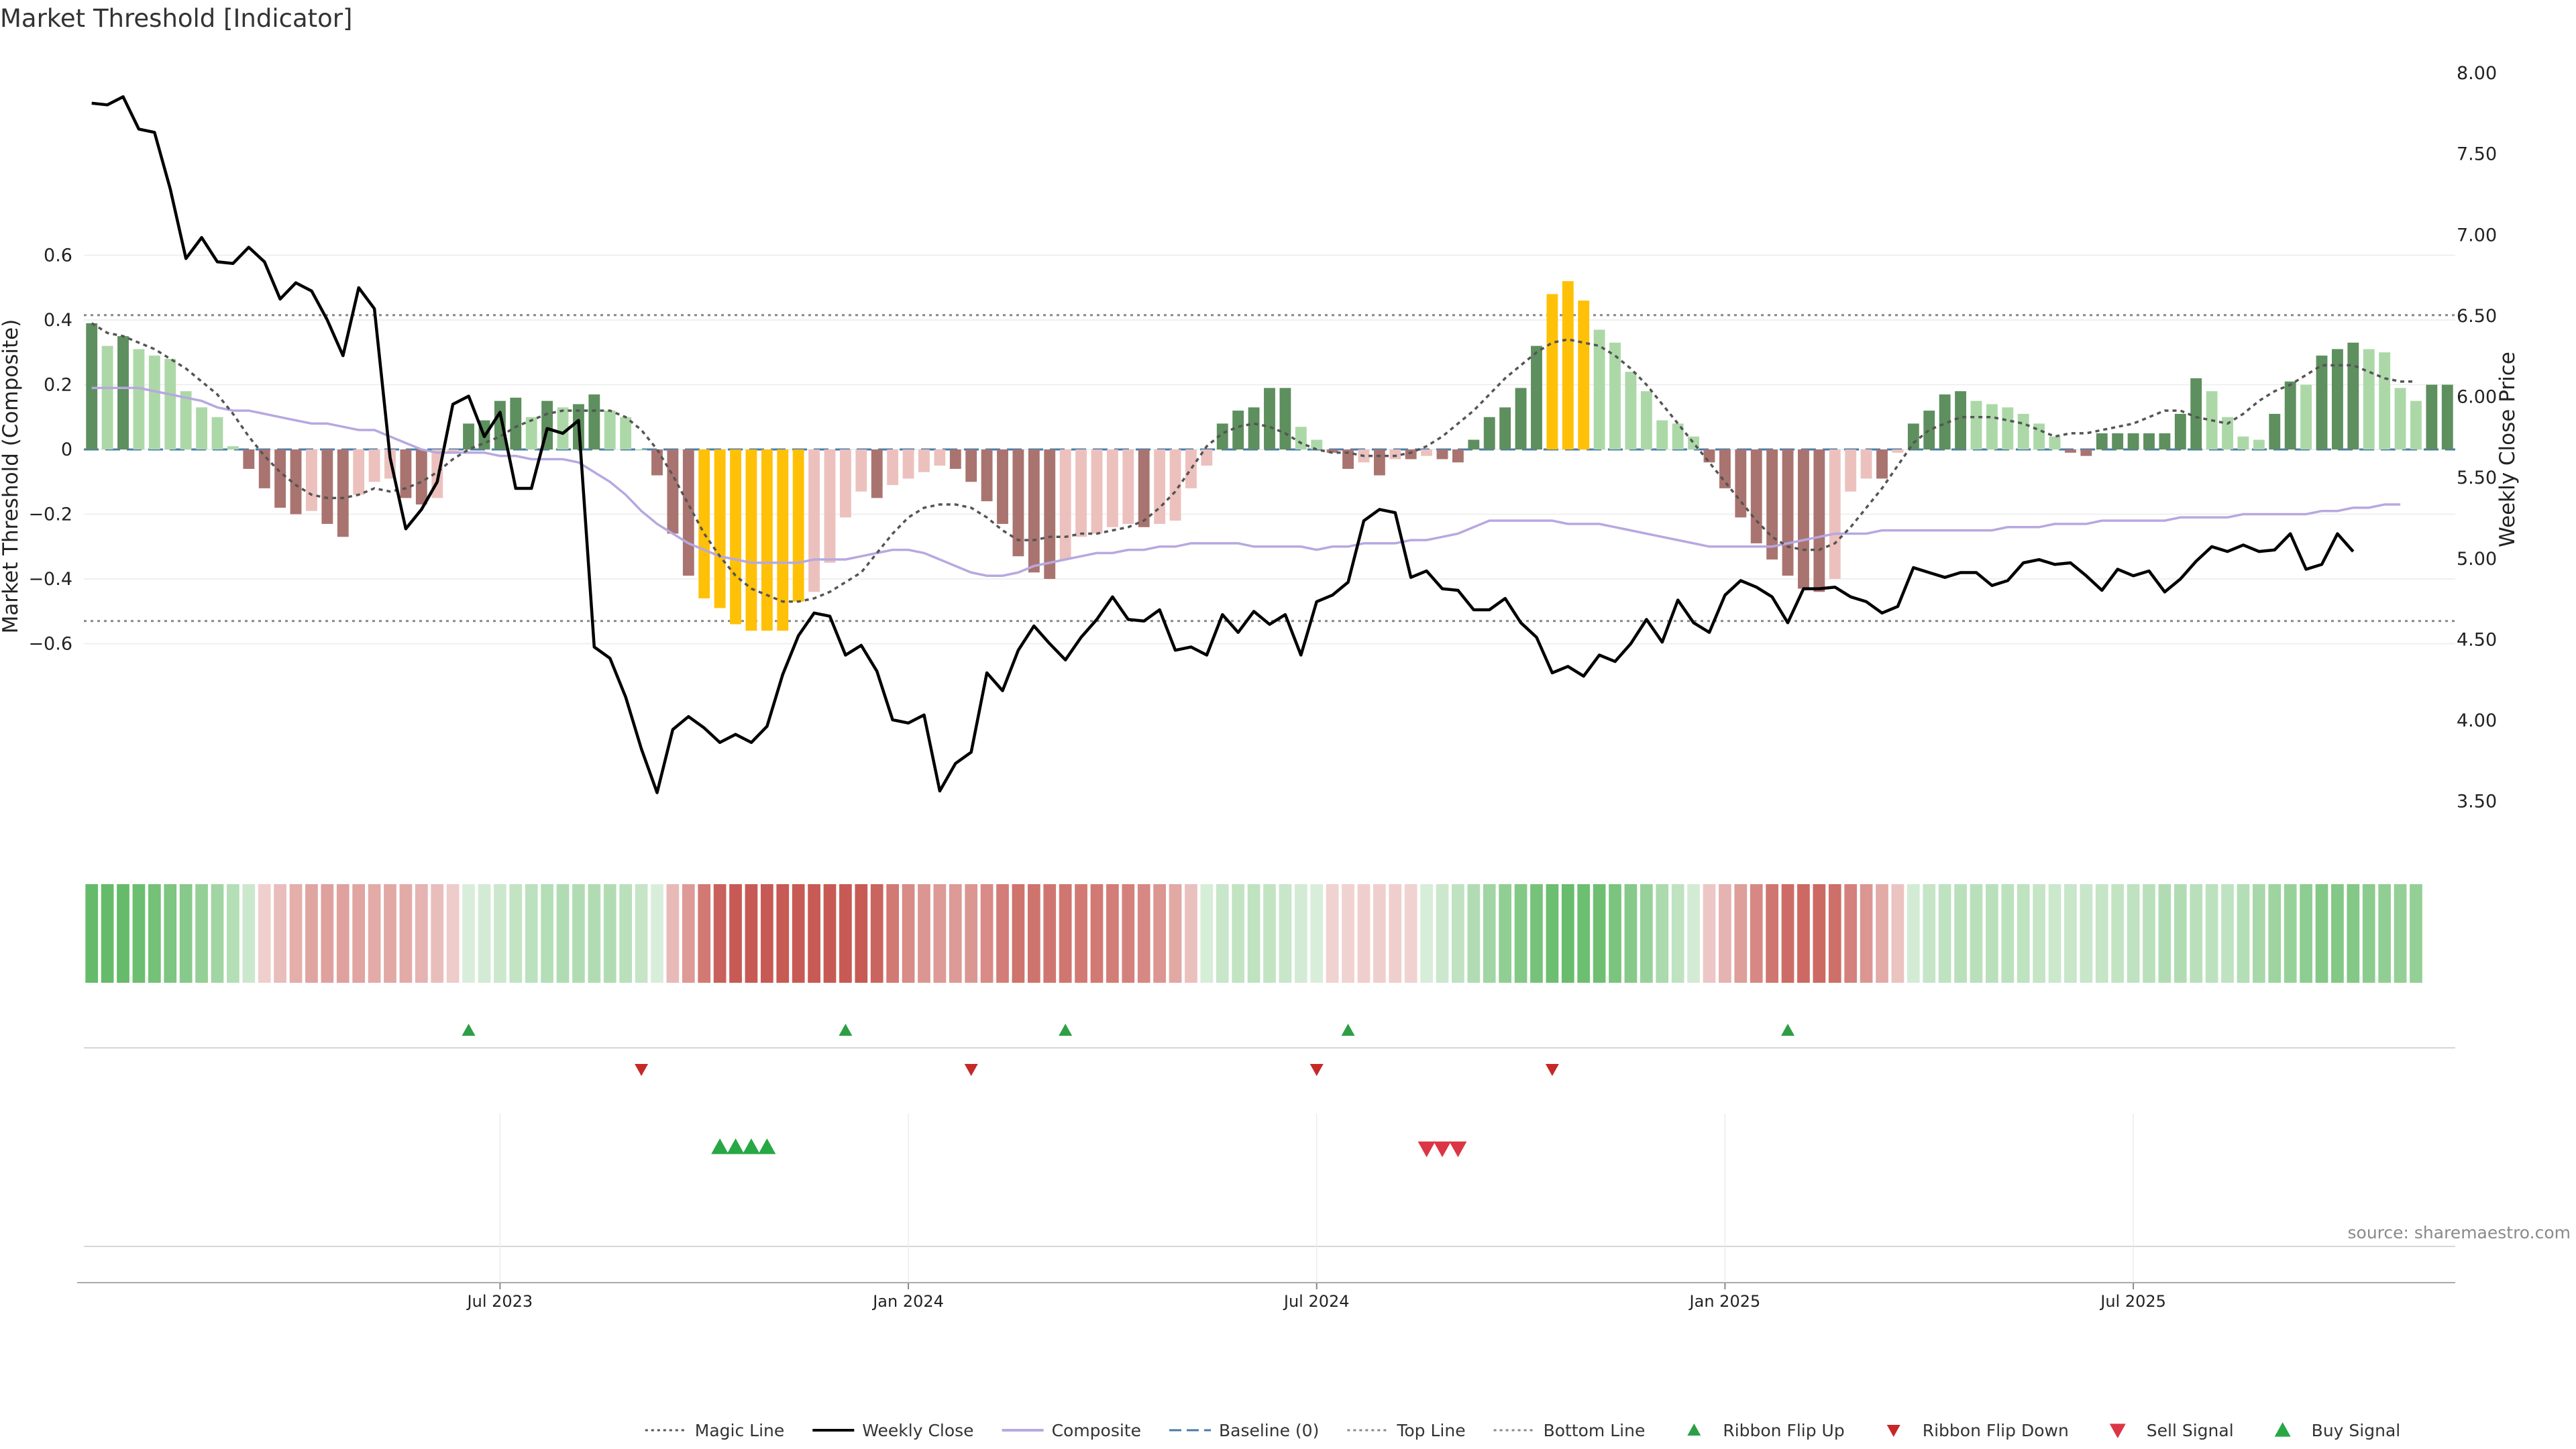 This screenshot has height=1449, width=2576. Describe the element at coordinates (11, 476) in the screenshot. I see `left-axis-label: Market Threshold (Composite)` at that location.